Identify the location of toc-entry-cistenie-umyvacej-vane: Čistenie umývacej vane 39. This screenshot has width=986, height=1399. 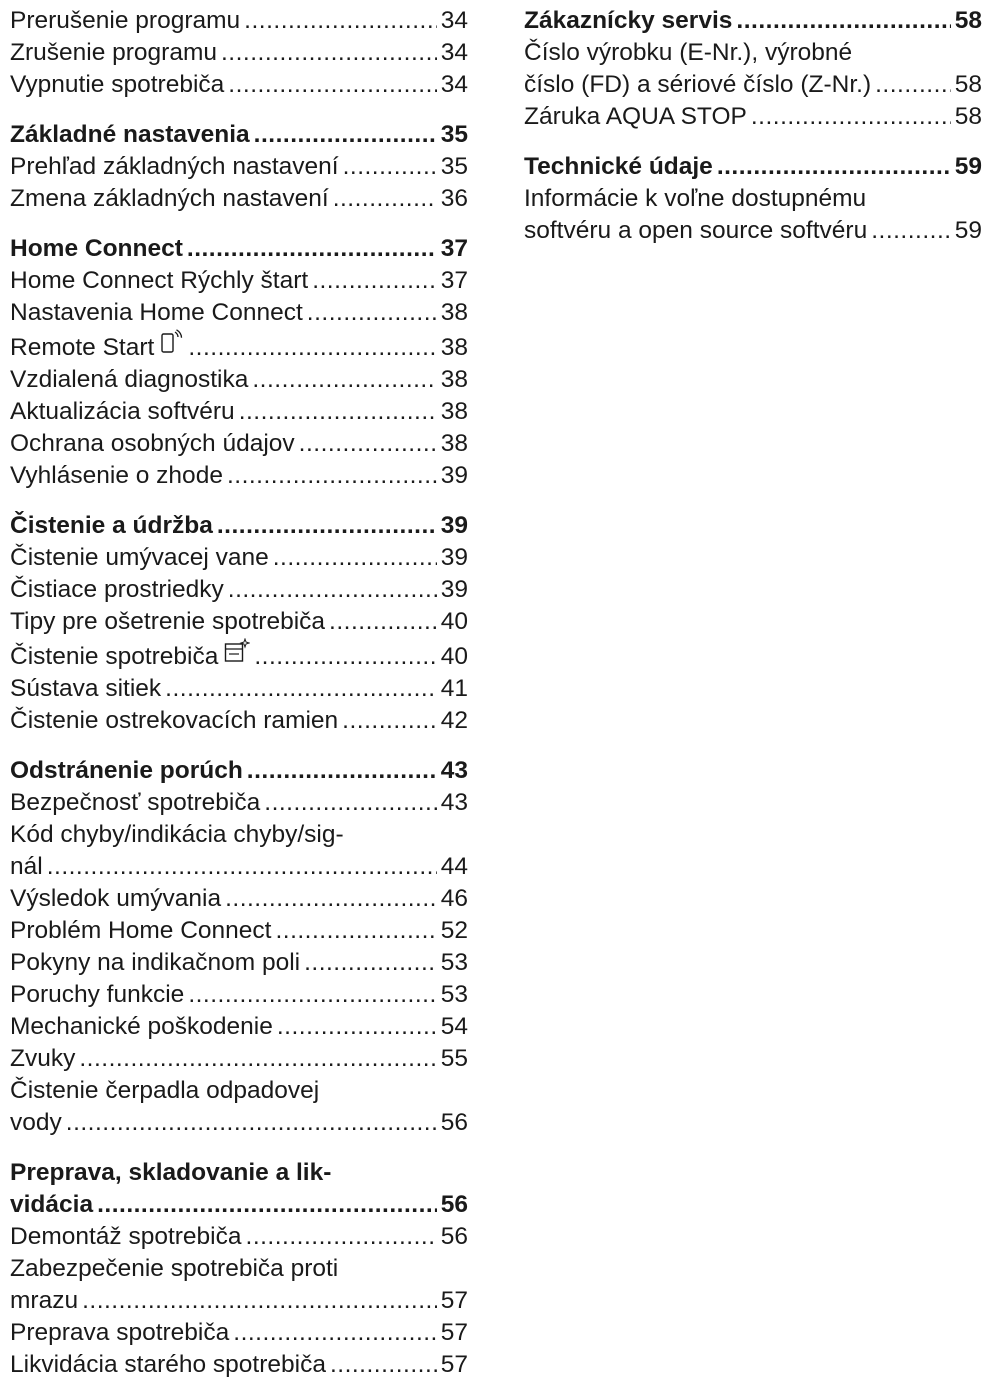
(239, 558).